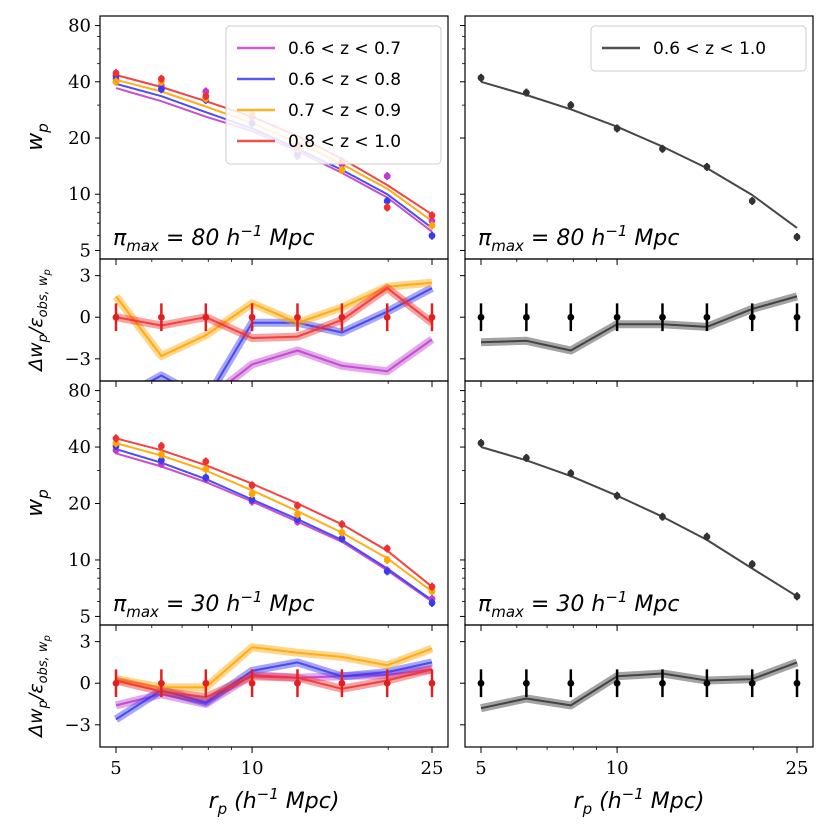  What do you see at coordinates (344, 111) in the screenshot?
I see `legend-label: 0.7 < z < 0.9` at bounding box center [344, 111].